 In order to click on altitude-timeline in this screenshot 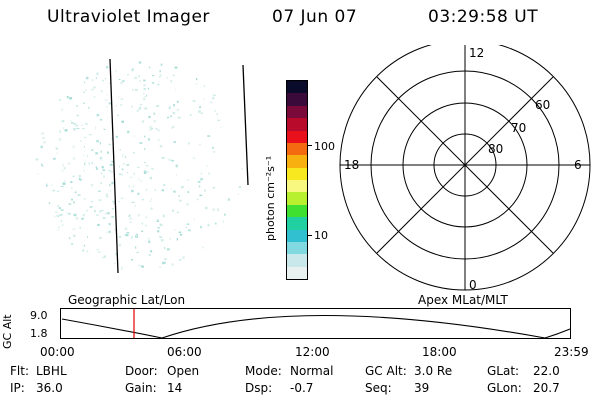, I will do `click(315, 323)`.